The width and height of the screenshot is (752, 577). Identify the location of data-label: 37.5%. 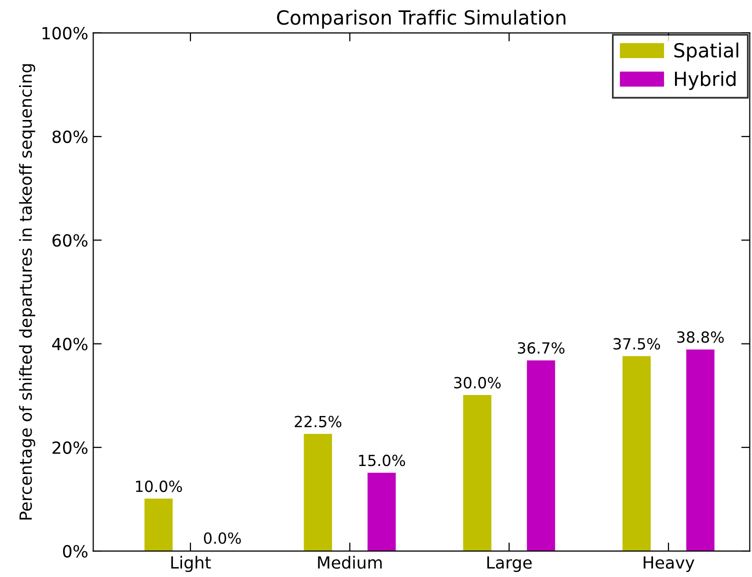
(637, 344).